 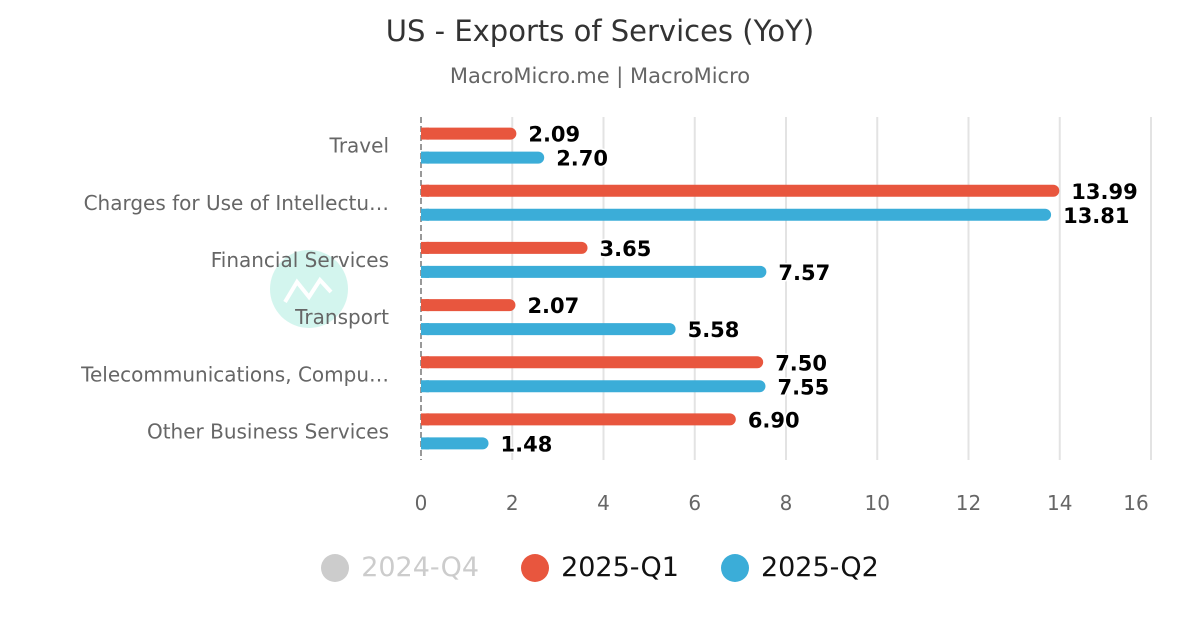 I want to click on data-label: 3.65, so click(x=626, y=249).